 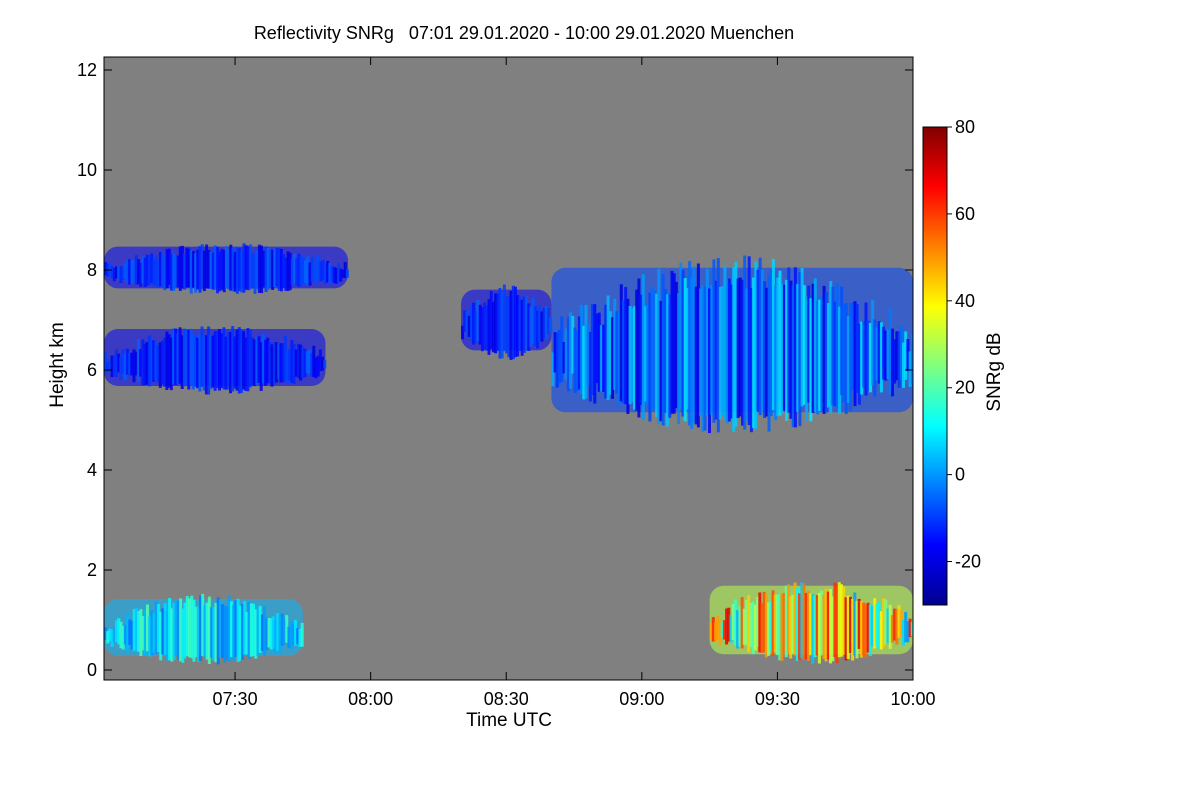 I want to click on colorbar-tick-label: -20, so click(x=968, y=562).